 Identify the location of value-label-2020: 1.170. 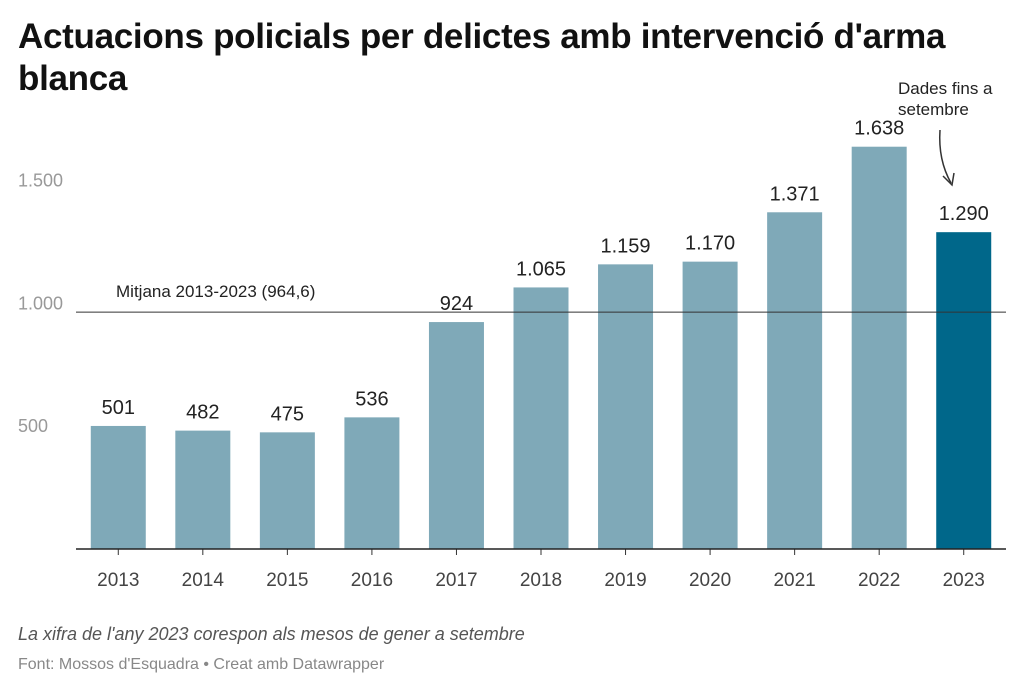
(710, 244).